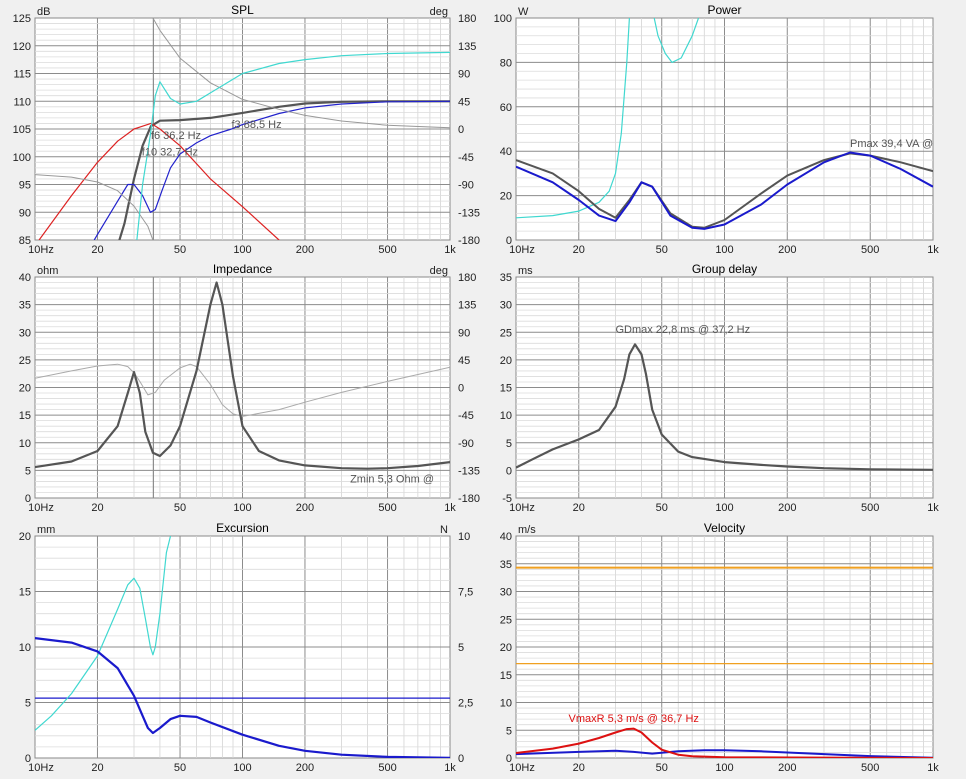  What do you see at coordinates (634, 719) in the screenshot?
I see `velocity-annotation: VmaxR 5,3 m/s @ 36,7 Hz` at bounding box center [634, 719].